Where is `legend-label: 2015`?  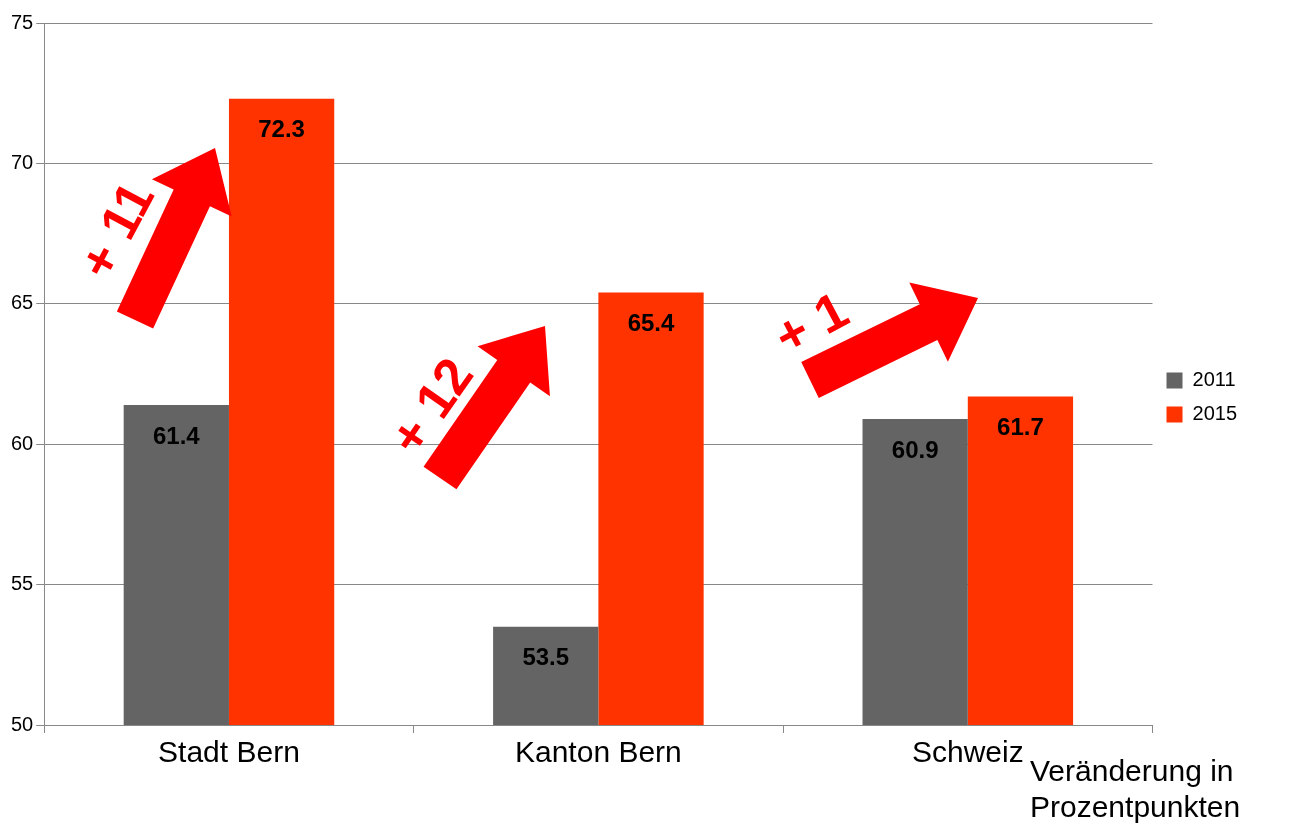
legend-label: 2015 is located at coordinates (1215, 413).